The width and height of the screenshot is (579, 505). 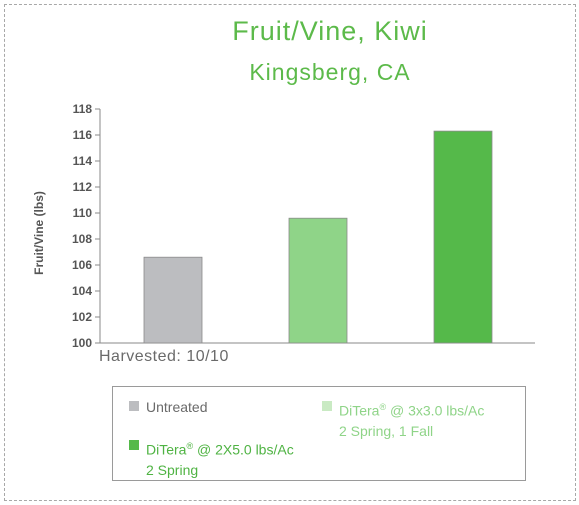 I want to click on y-tick-label: 108, so click(x=82, y=239).